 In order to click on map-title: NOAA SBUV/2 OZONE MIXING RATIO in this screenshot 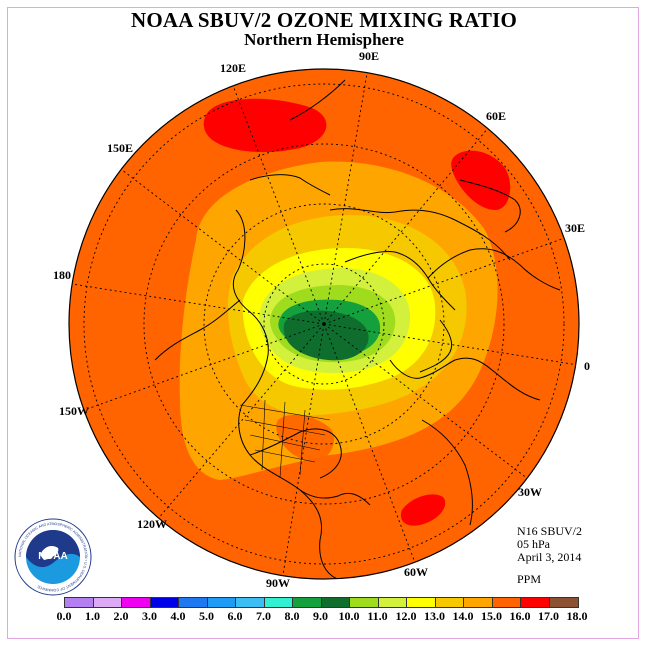, I will do `click(324, 20)`.